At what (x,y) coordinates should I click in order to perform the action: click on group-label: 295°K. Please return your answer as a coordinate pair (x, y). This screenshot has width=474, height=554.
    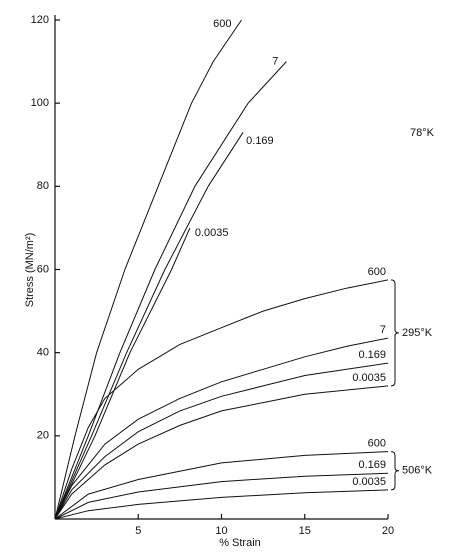
    Looking at the image, I should click on (417, 333).